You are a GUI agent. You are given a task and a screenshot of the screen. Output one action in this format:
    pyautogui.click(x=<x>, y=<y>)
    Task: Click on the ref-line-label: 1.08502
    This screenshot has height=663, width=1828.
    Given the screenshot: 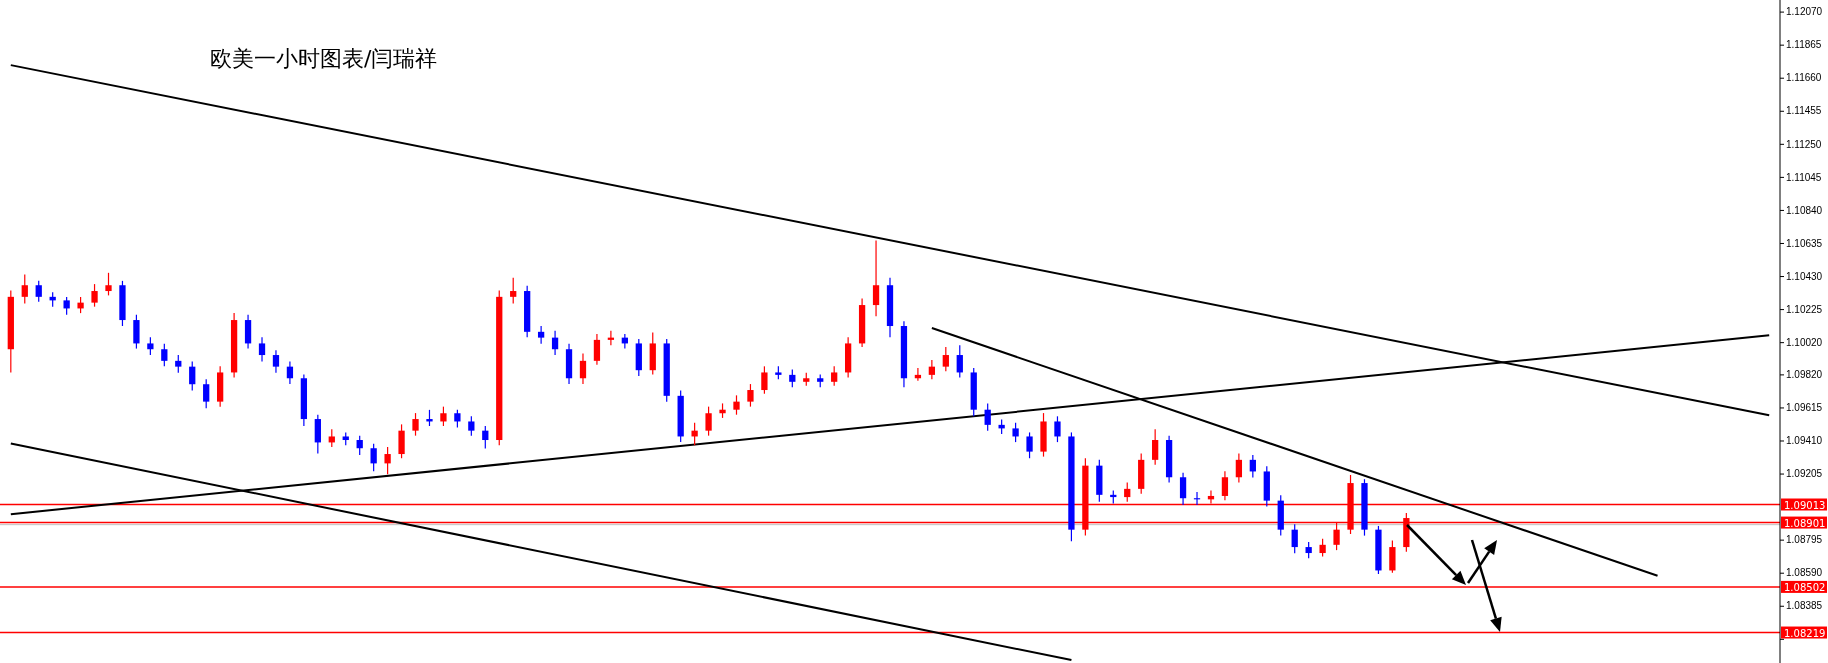 What is the action you would take?
    pyautogui.click(x=1805, y=587)
    